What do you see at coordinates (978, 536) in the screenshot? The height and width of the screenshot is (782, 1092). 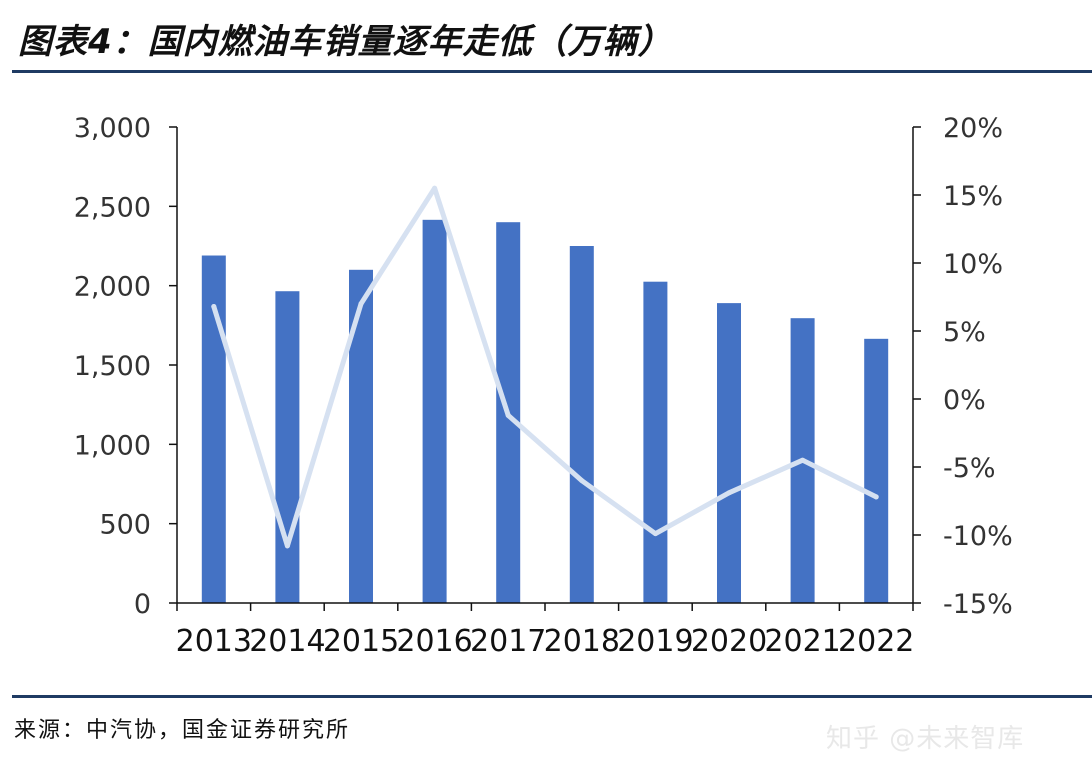 I see `y-right-tick-label: -10%` at bounding box center [978, 536].